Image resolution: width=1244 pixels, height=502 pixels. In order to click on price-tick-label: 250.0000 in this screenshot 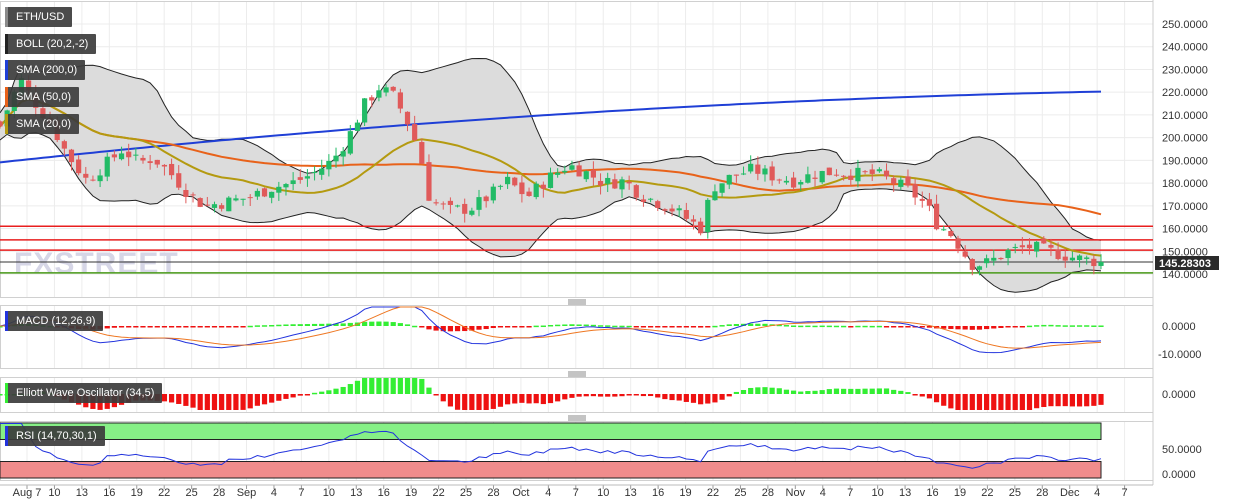, I will do `click(1185, 25)`.